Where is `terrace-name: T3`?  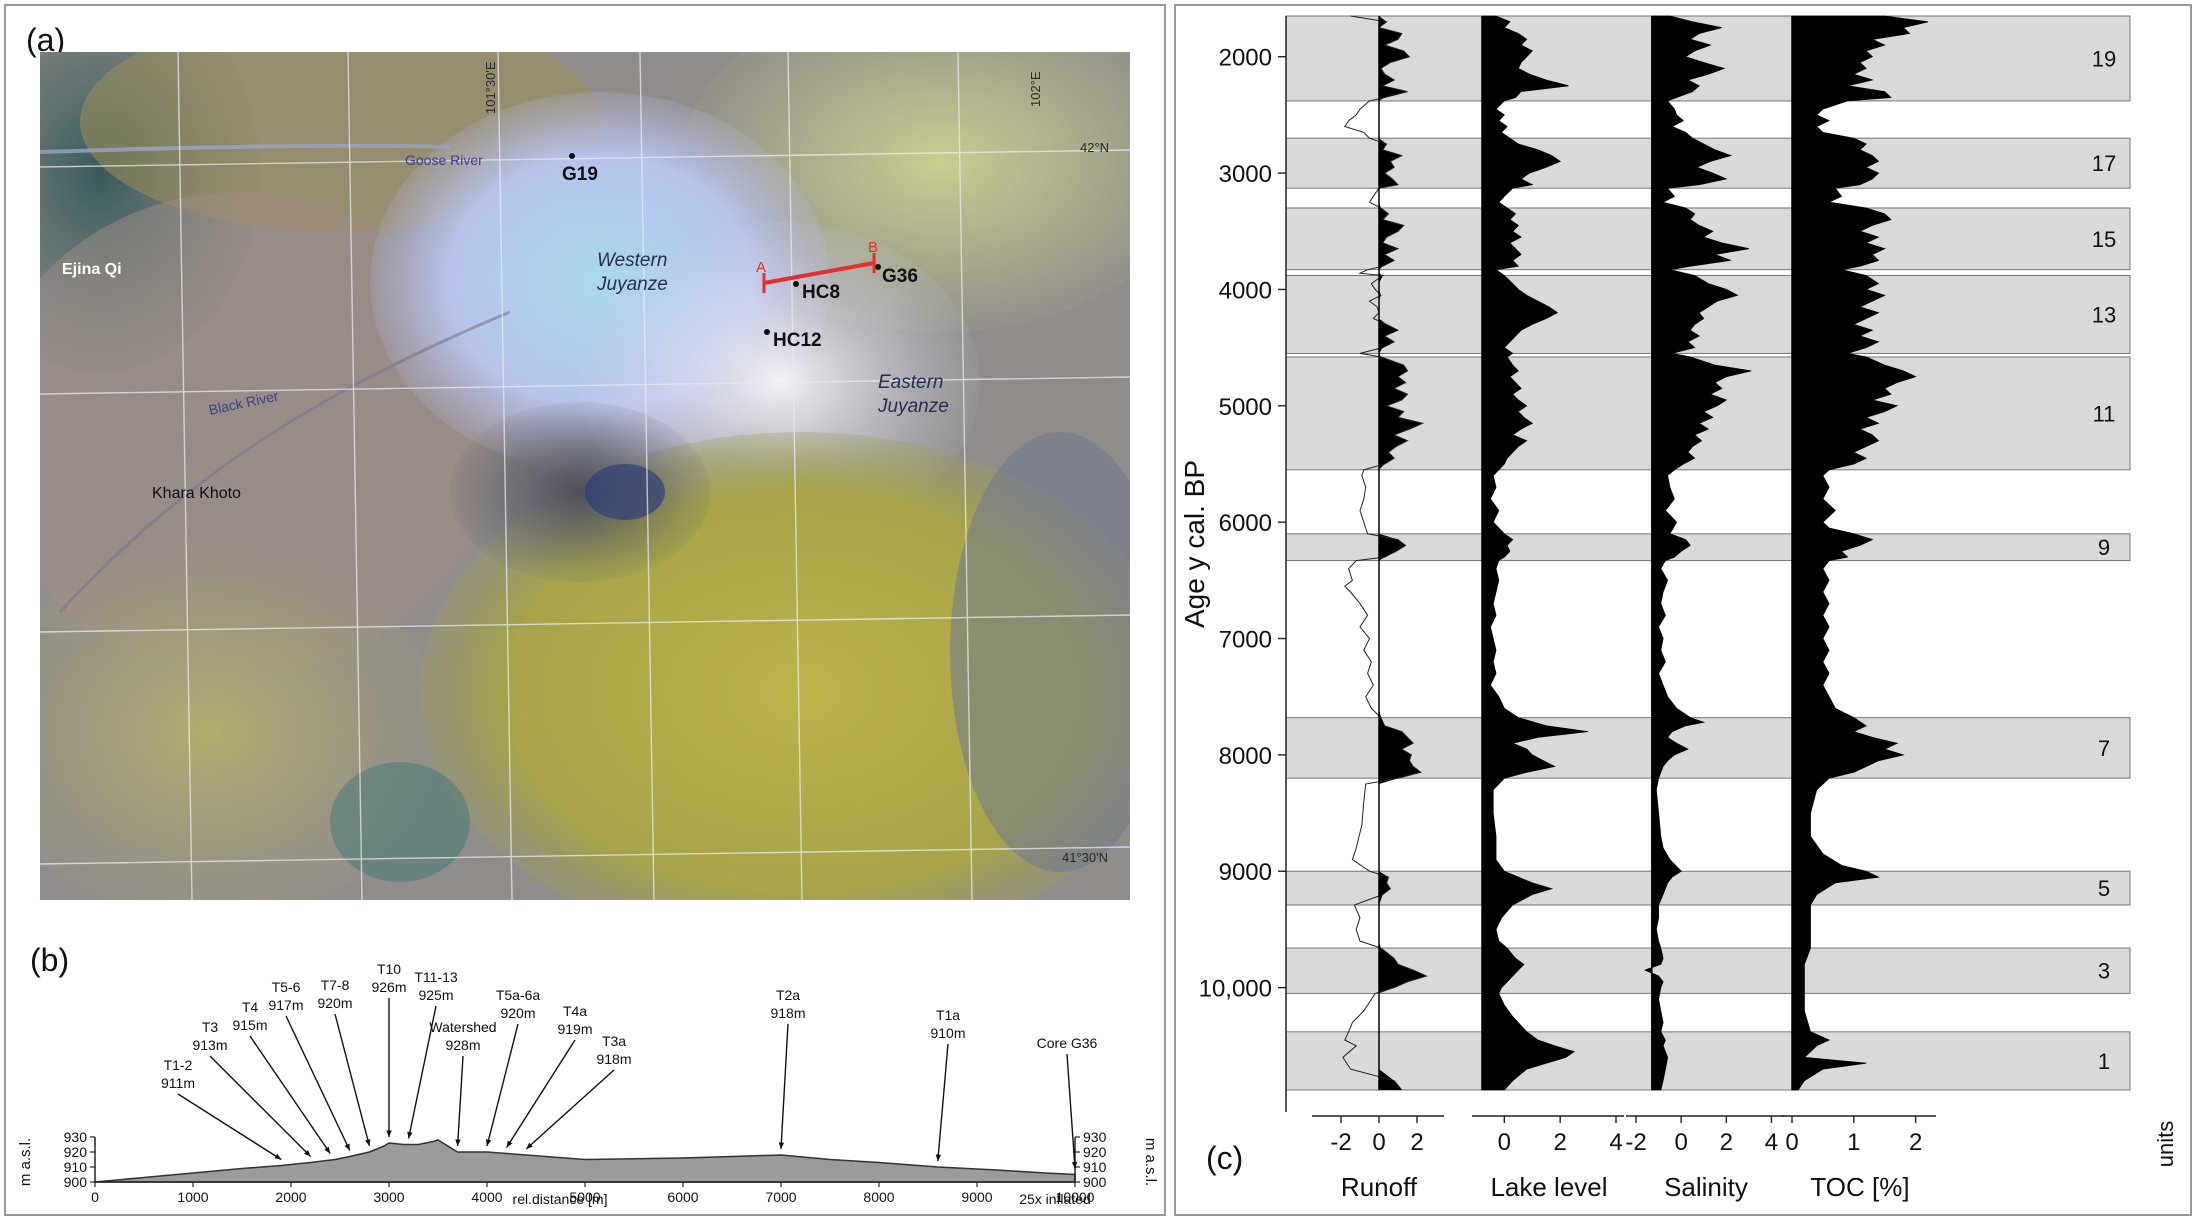
terrace-name: T3 is located at coordinates (210, 1027).